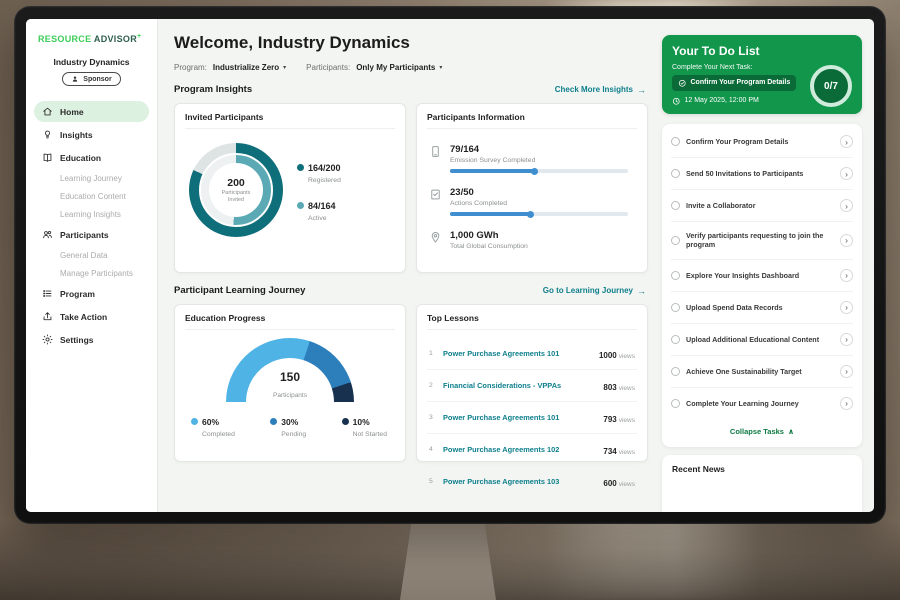 This screenshot has height=600, width=900. I want to click on task-item: Explore Your Insights Dashboard ›, so click(762, 276).